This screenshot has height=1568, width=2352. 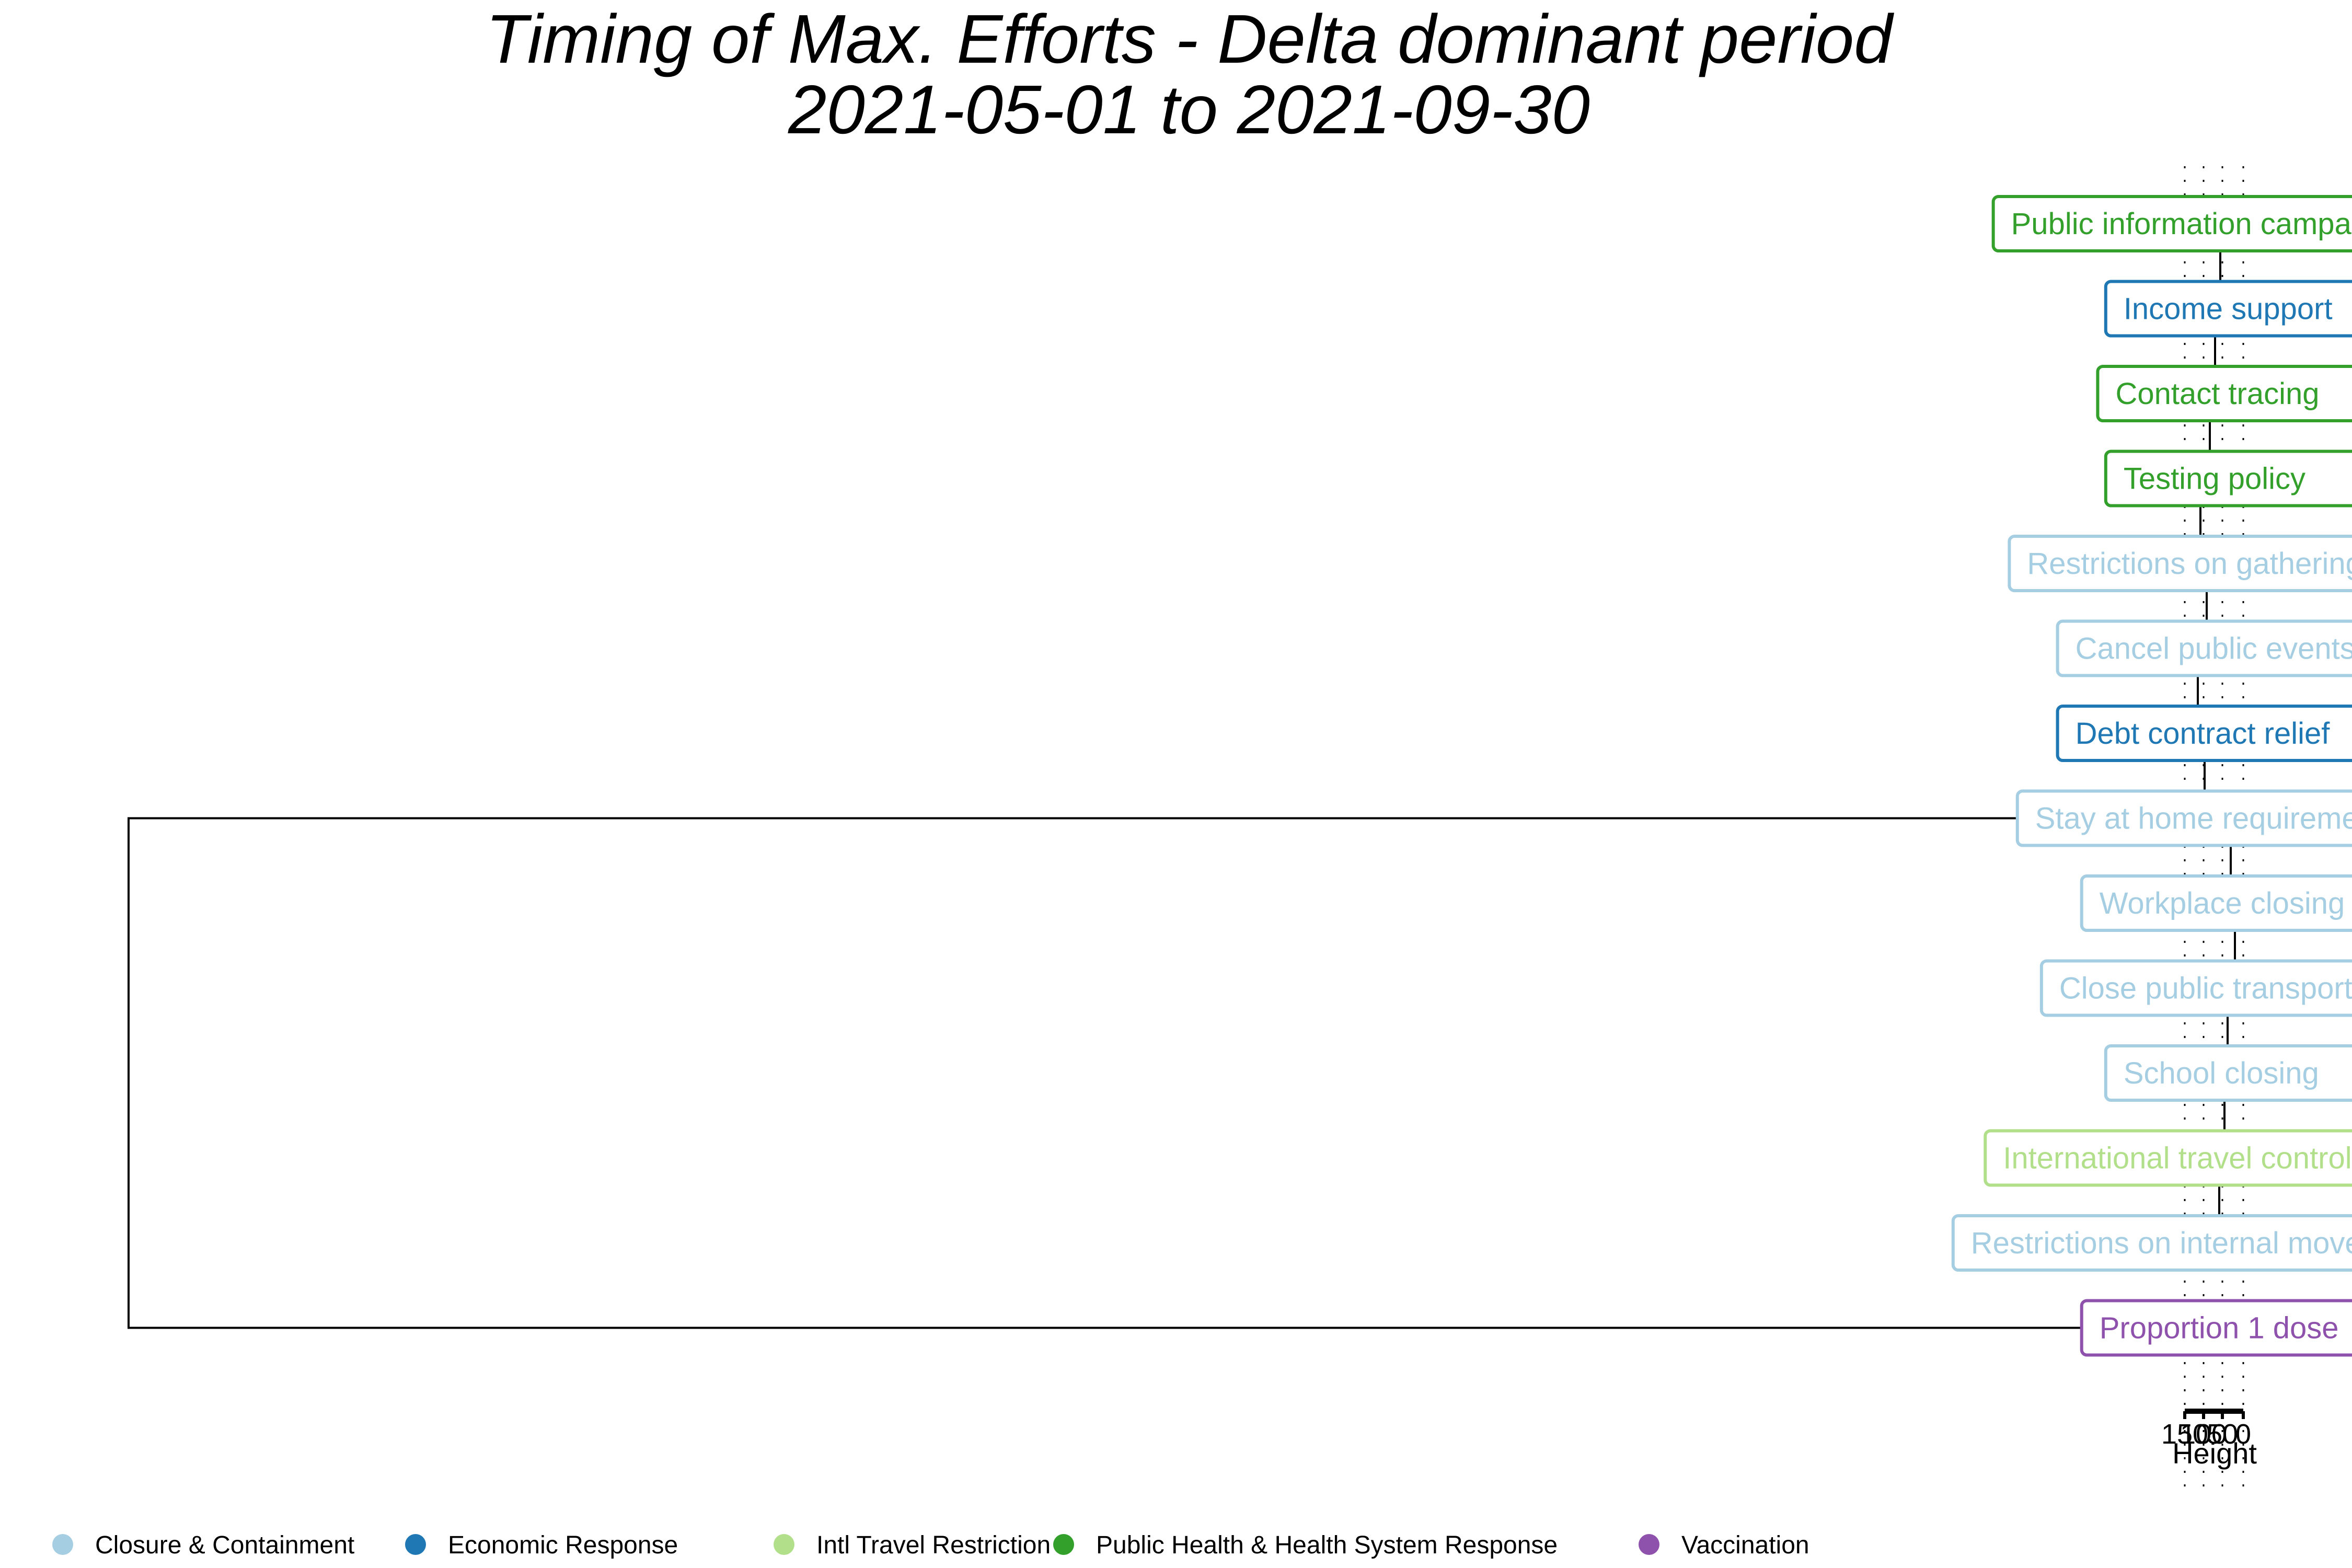 I want to click on leaf-label-text: Workplace closing, so click(x=2222, y=903).